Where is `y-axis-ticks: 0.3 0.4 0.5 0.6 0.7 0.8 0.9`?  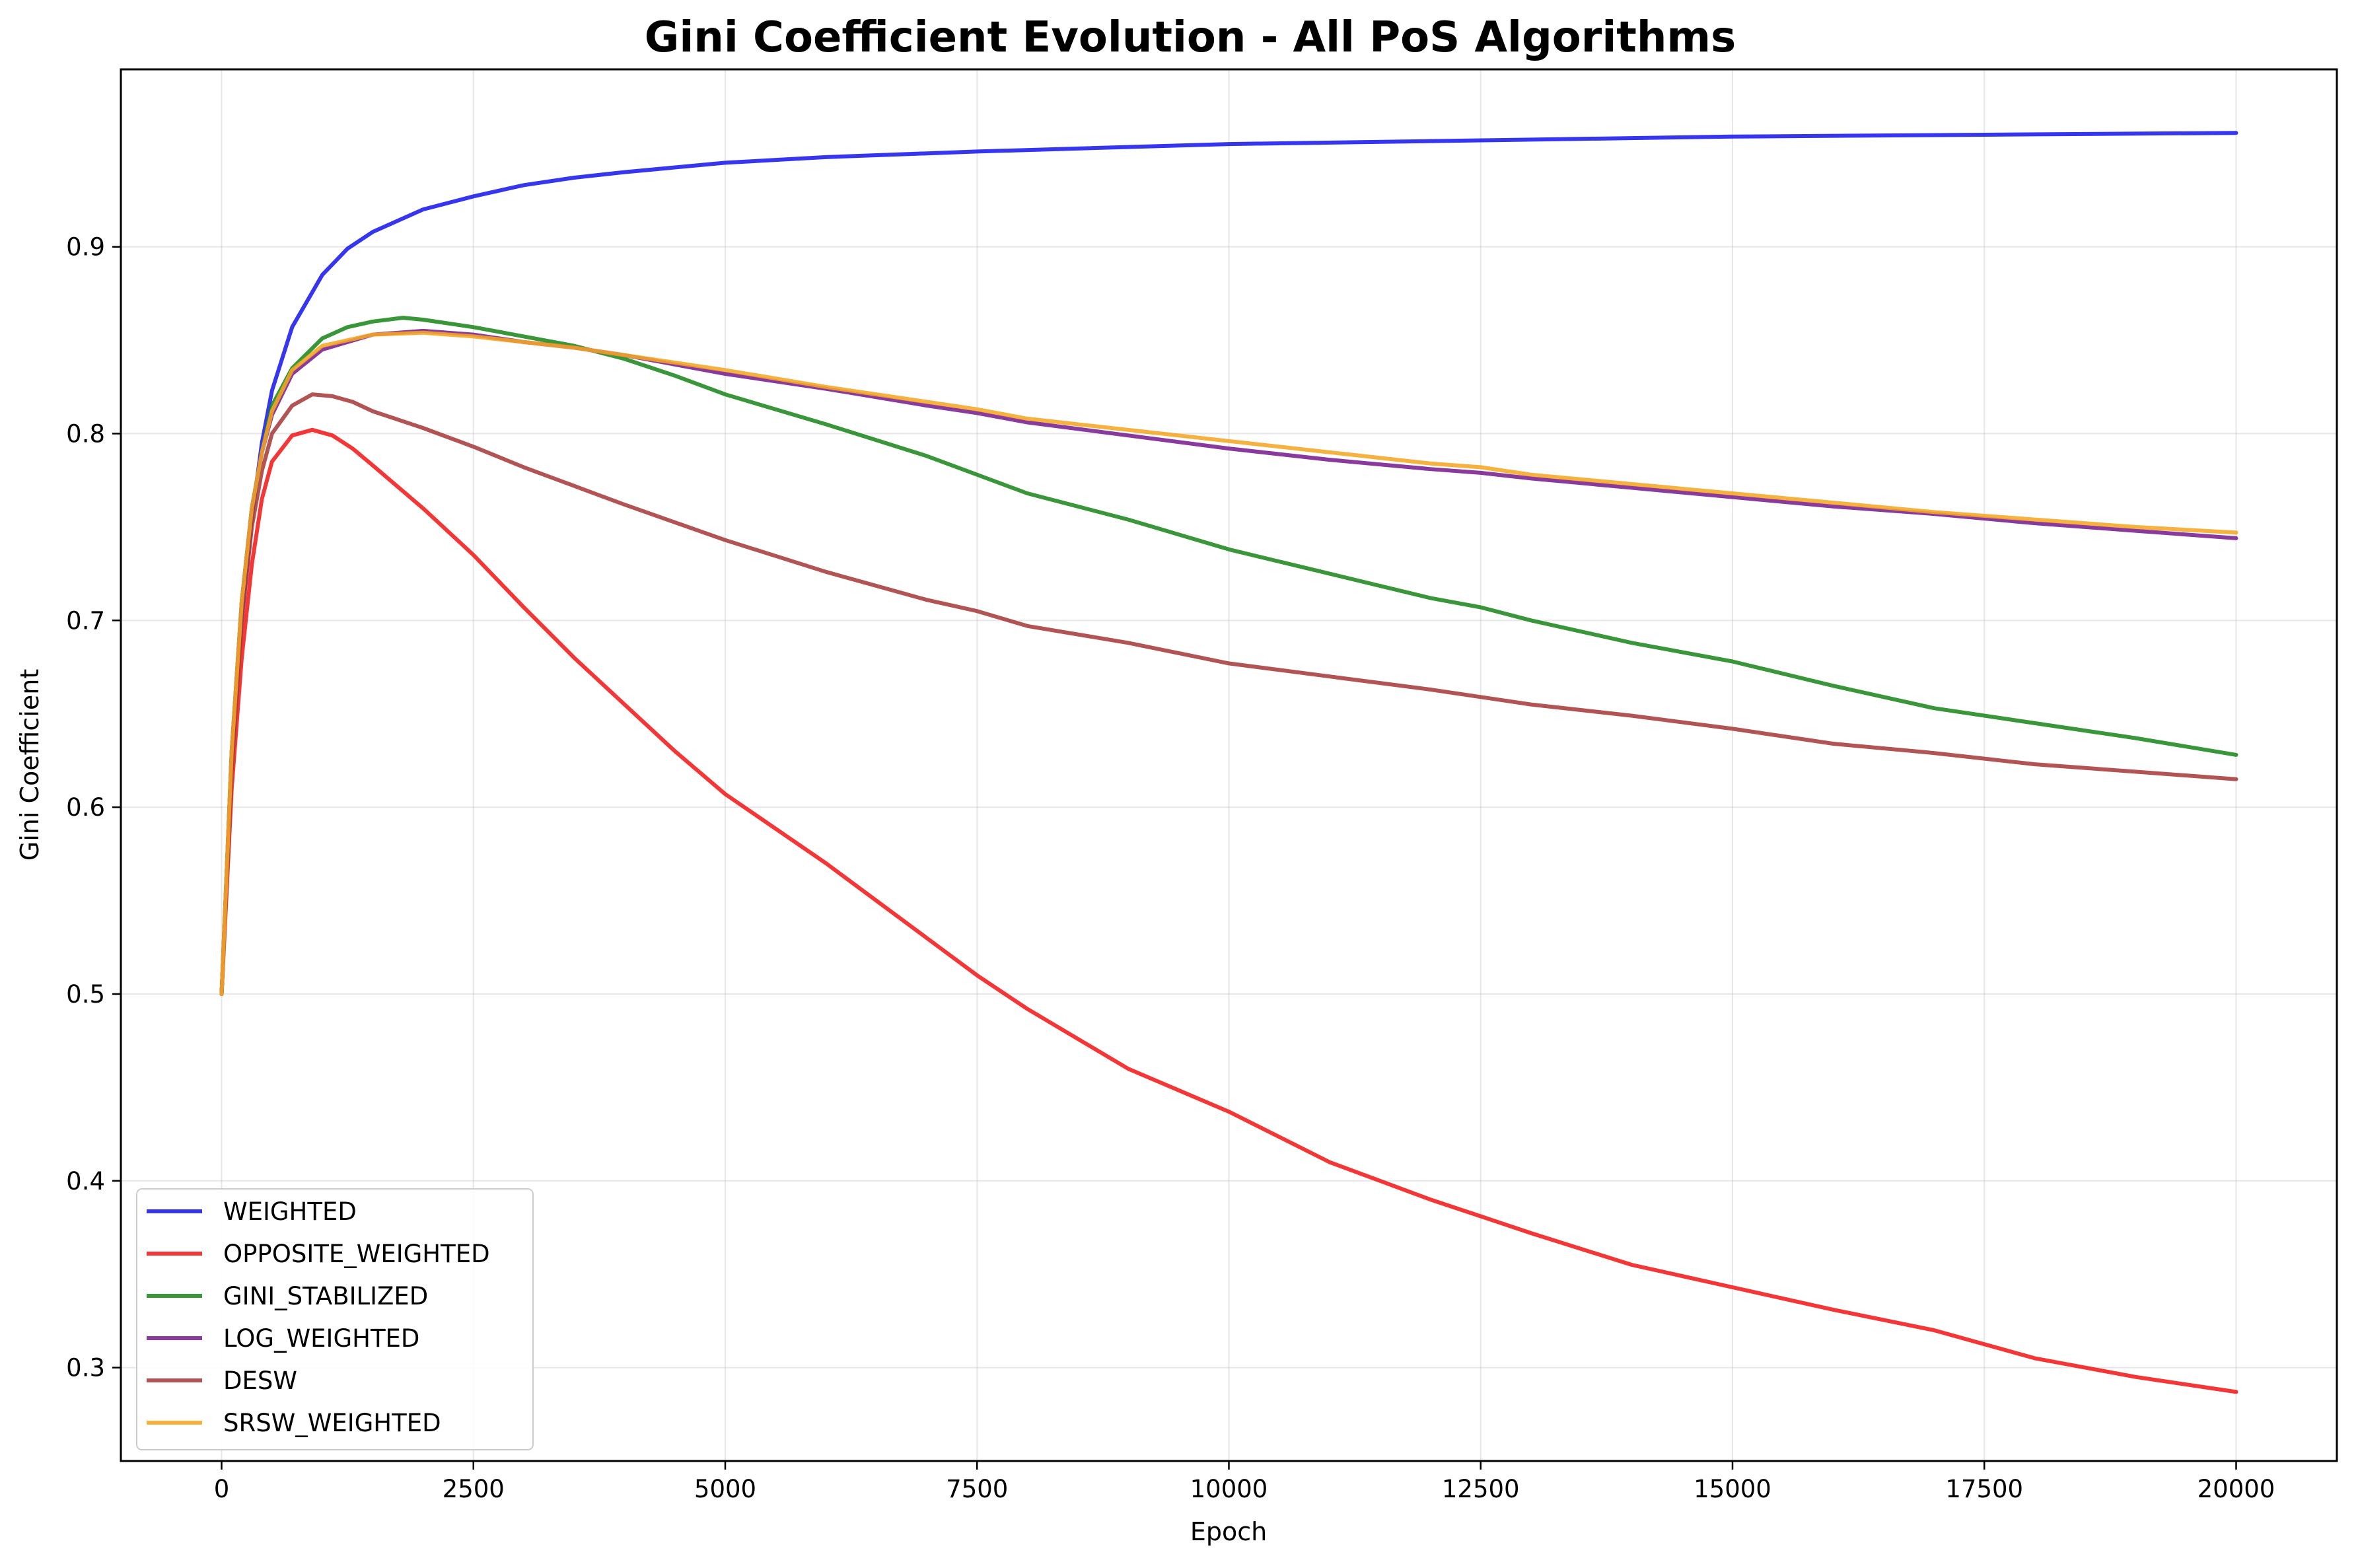
y-axis-ticks: 0.3 0.4 0.5 0.6 0.7 0.8 0.9 is located at coordinates (93, 807).